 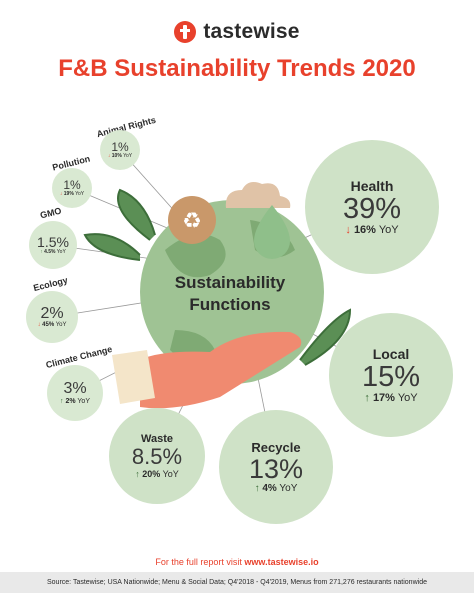 I want to click on bubble-recycle: Recycle 13% ↑ 4% YoY, so click(x=276, y=467).